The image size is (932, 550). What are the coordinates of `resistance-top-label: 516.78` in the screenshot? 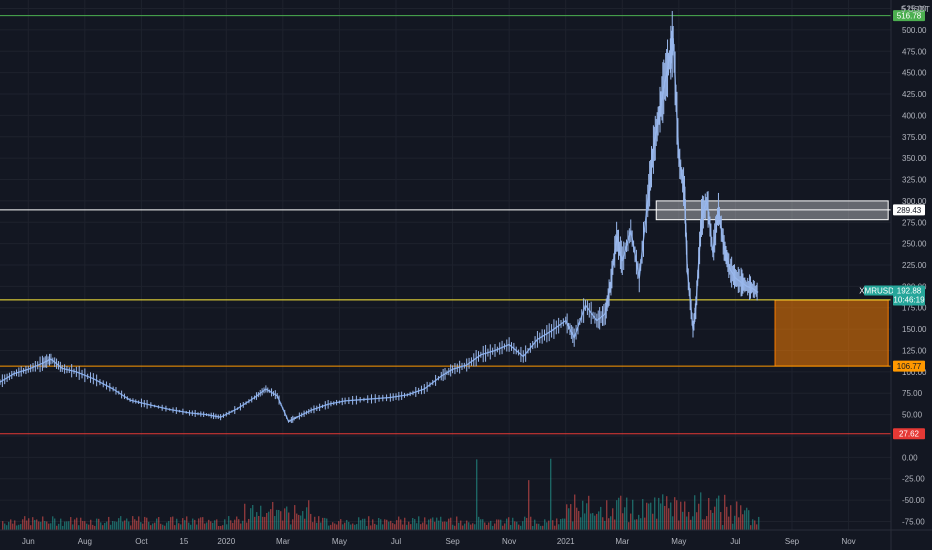 It's located at (909, 16).